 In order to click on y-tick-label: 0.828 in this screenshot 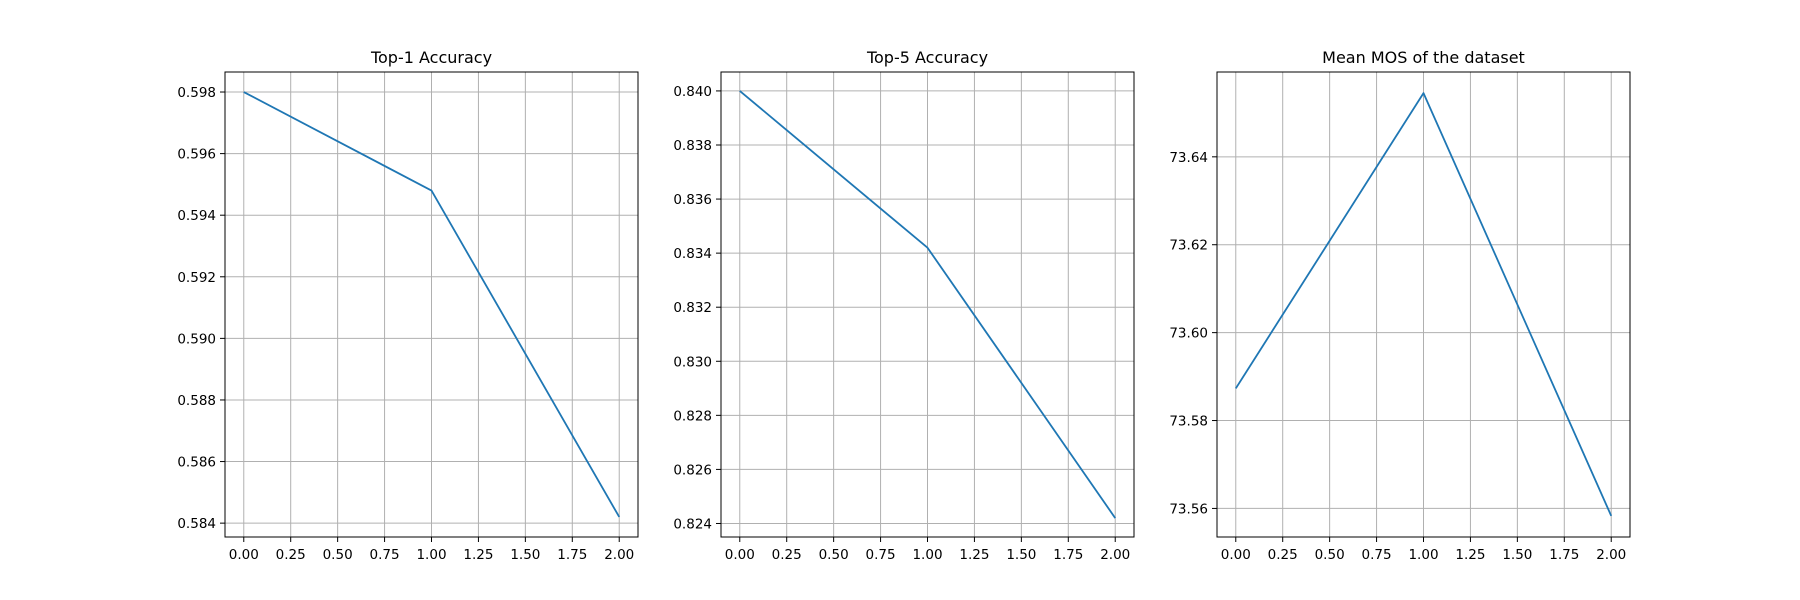, I will do `click(692, 416)`.